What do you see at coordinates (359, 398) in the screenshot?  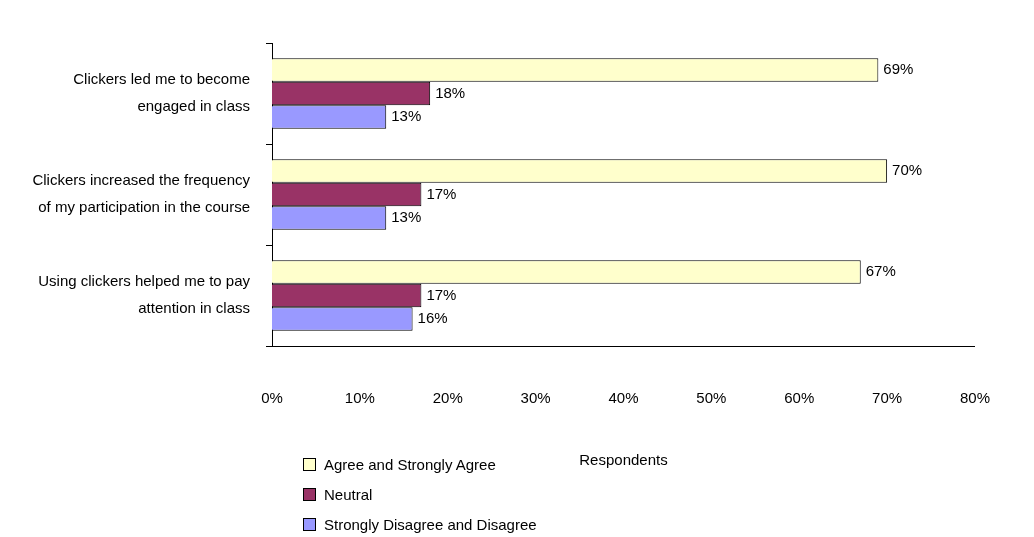 I see `x-tick-label: 10%` at bounding box center [359, 398].